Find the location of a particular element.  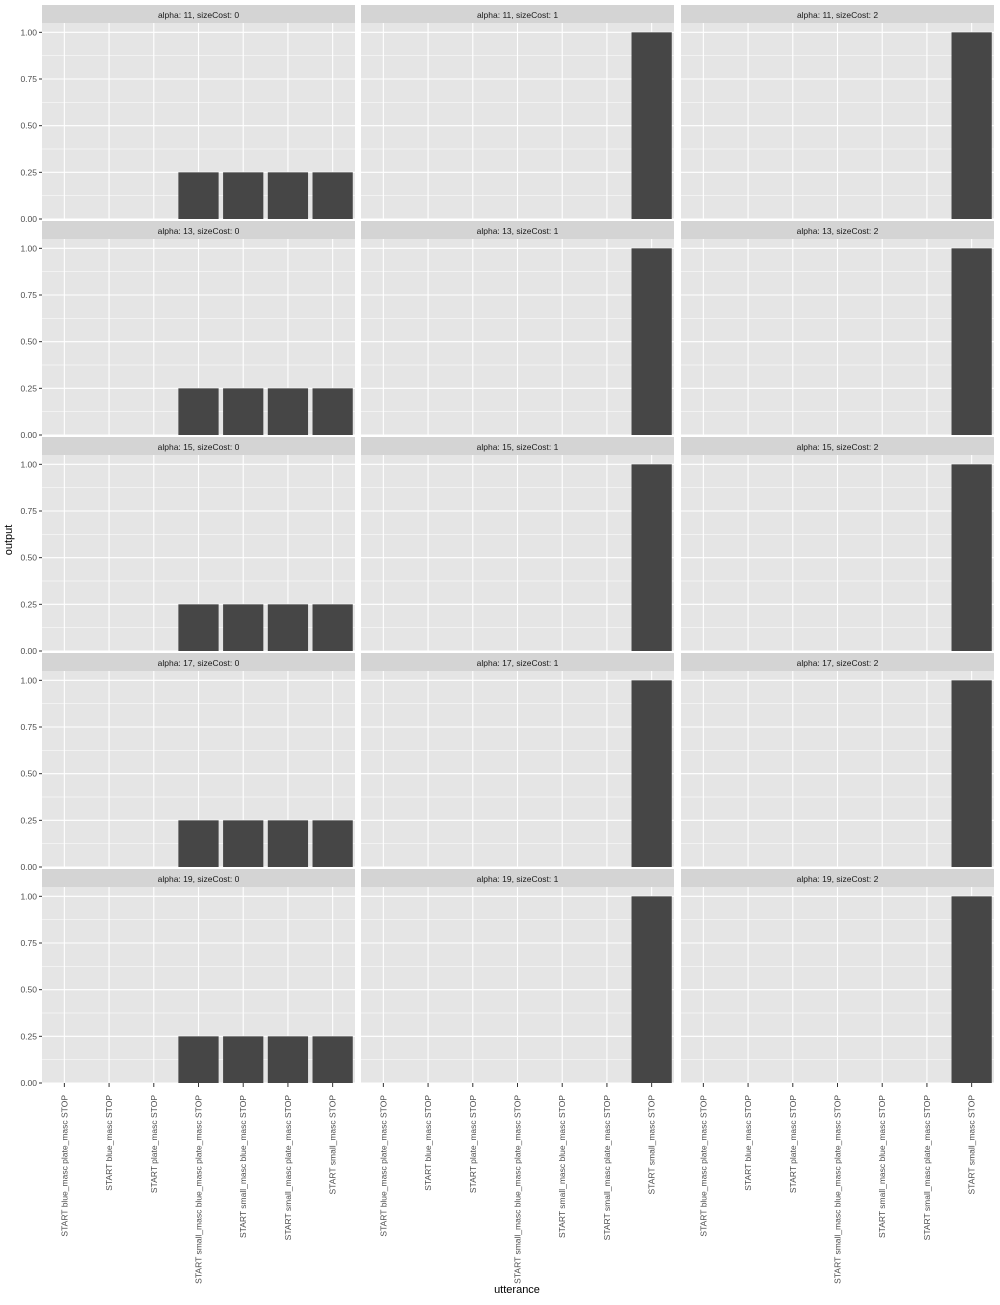

facet-panel: alpha: 15, sizeCost: 2 is located at coordinates (837, 544).